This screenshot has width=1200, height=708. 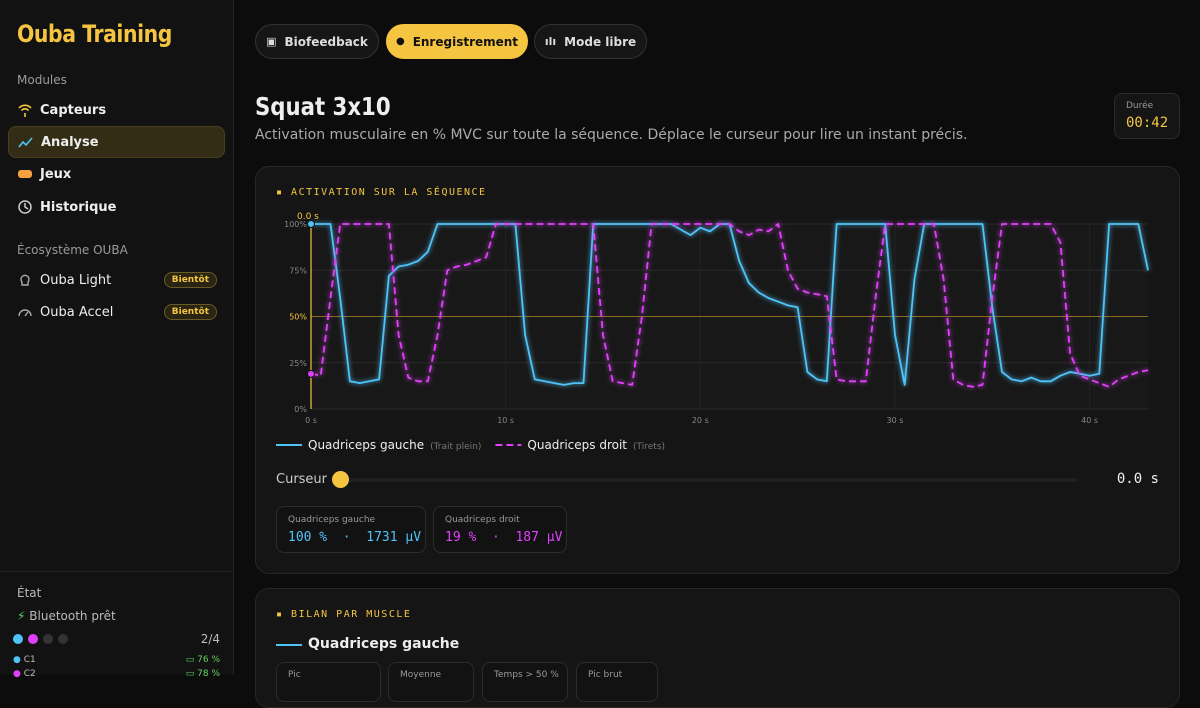 I want to click on stat-label: Temps > 50 %, so click(x=526, y=675).